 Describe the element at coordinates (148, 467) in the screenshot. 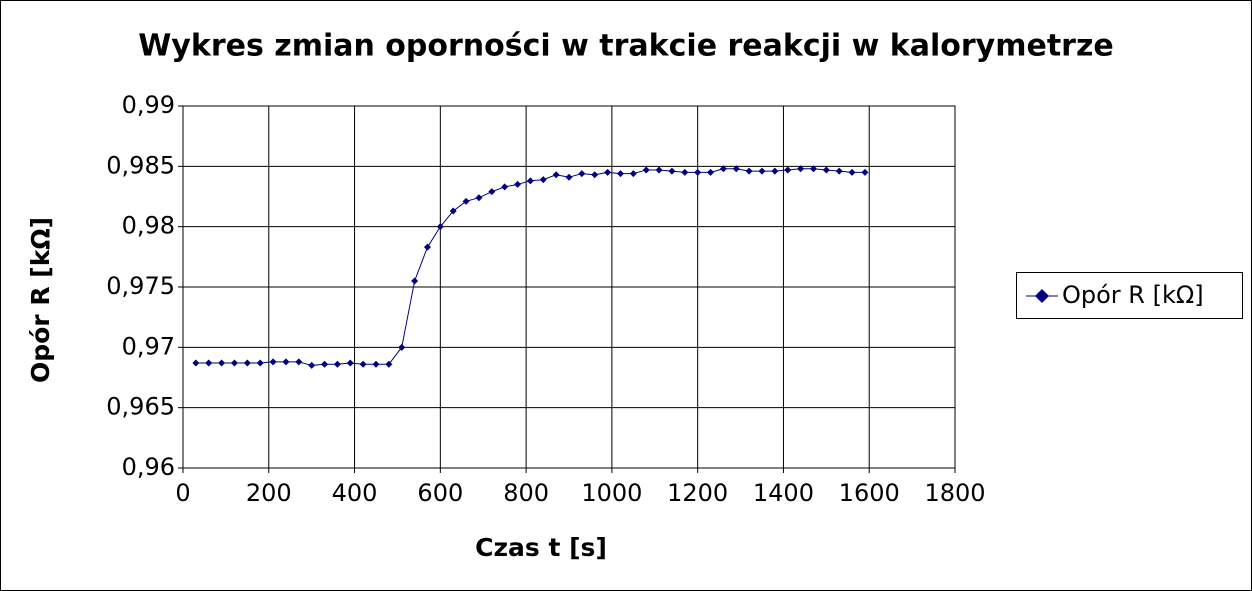

I see `y-tick-label: 0,96` at that location.